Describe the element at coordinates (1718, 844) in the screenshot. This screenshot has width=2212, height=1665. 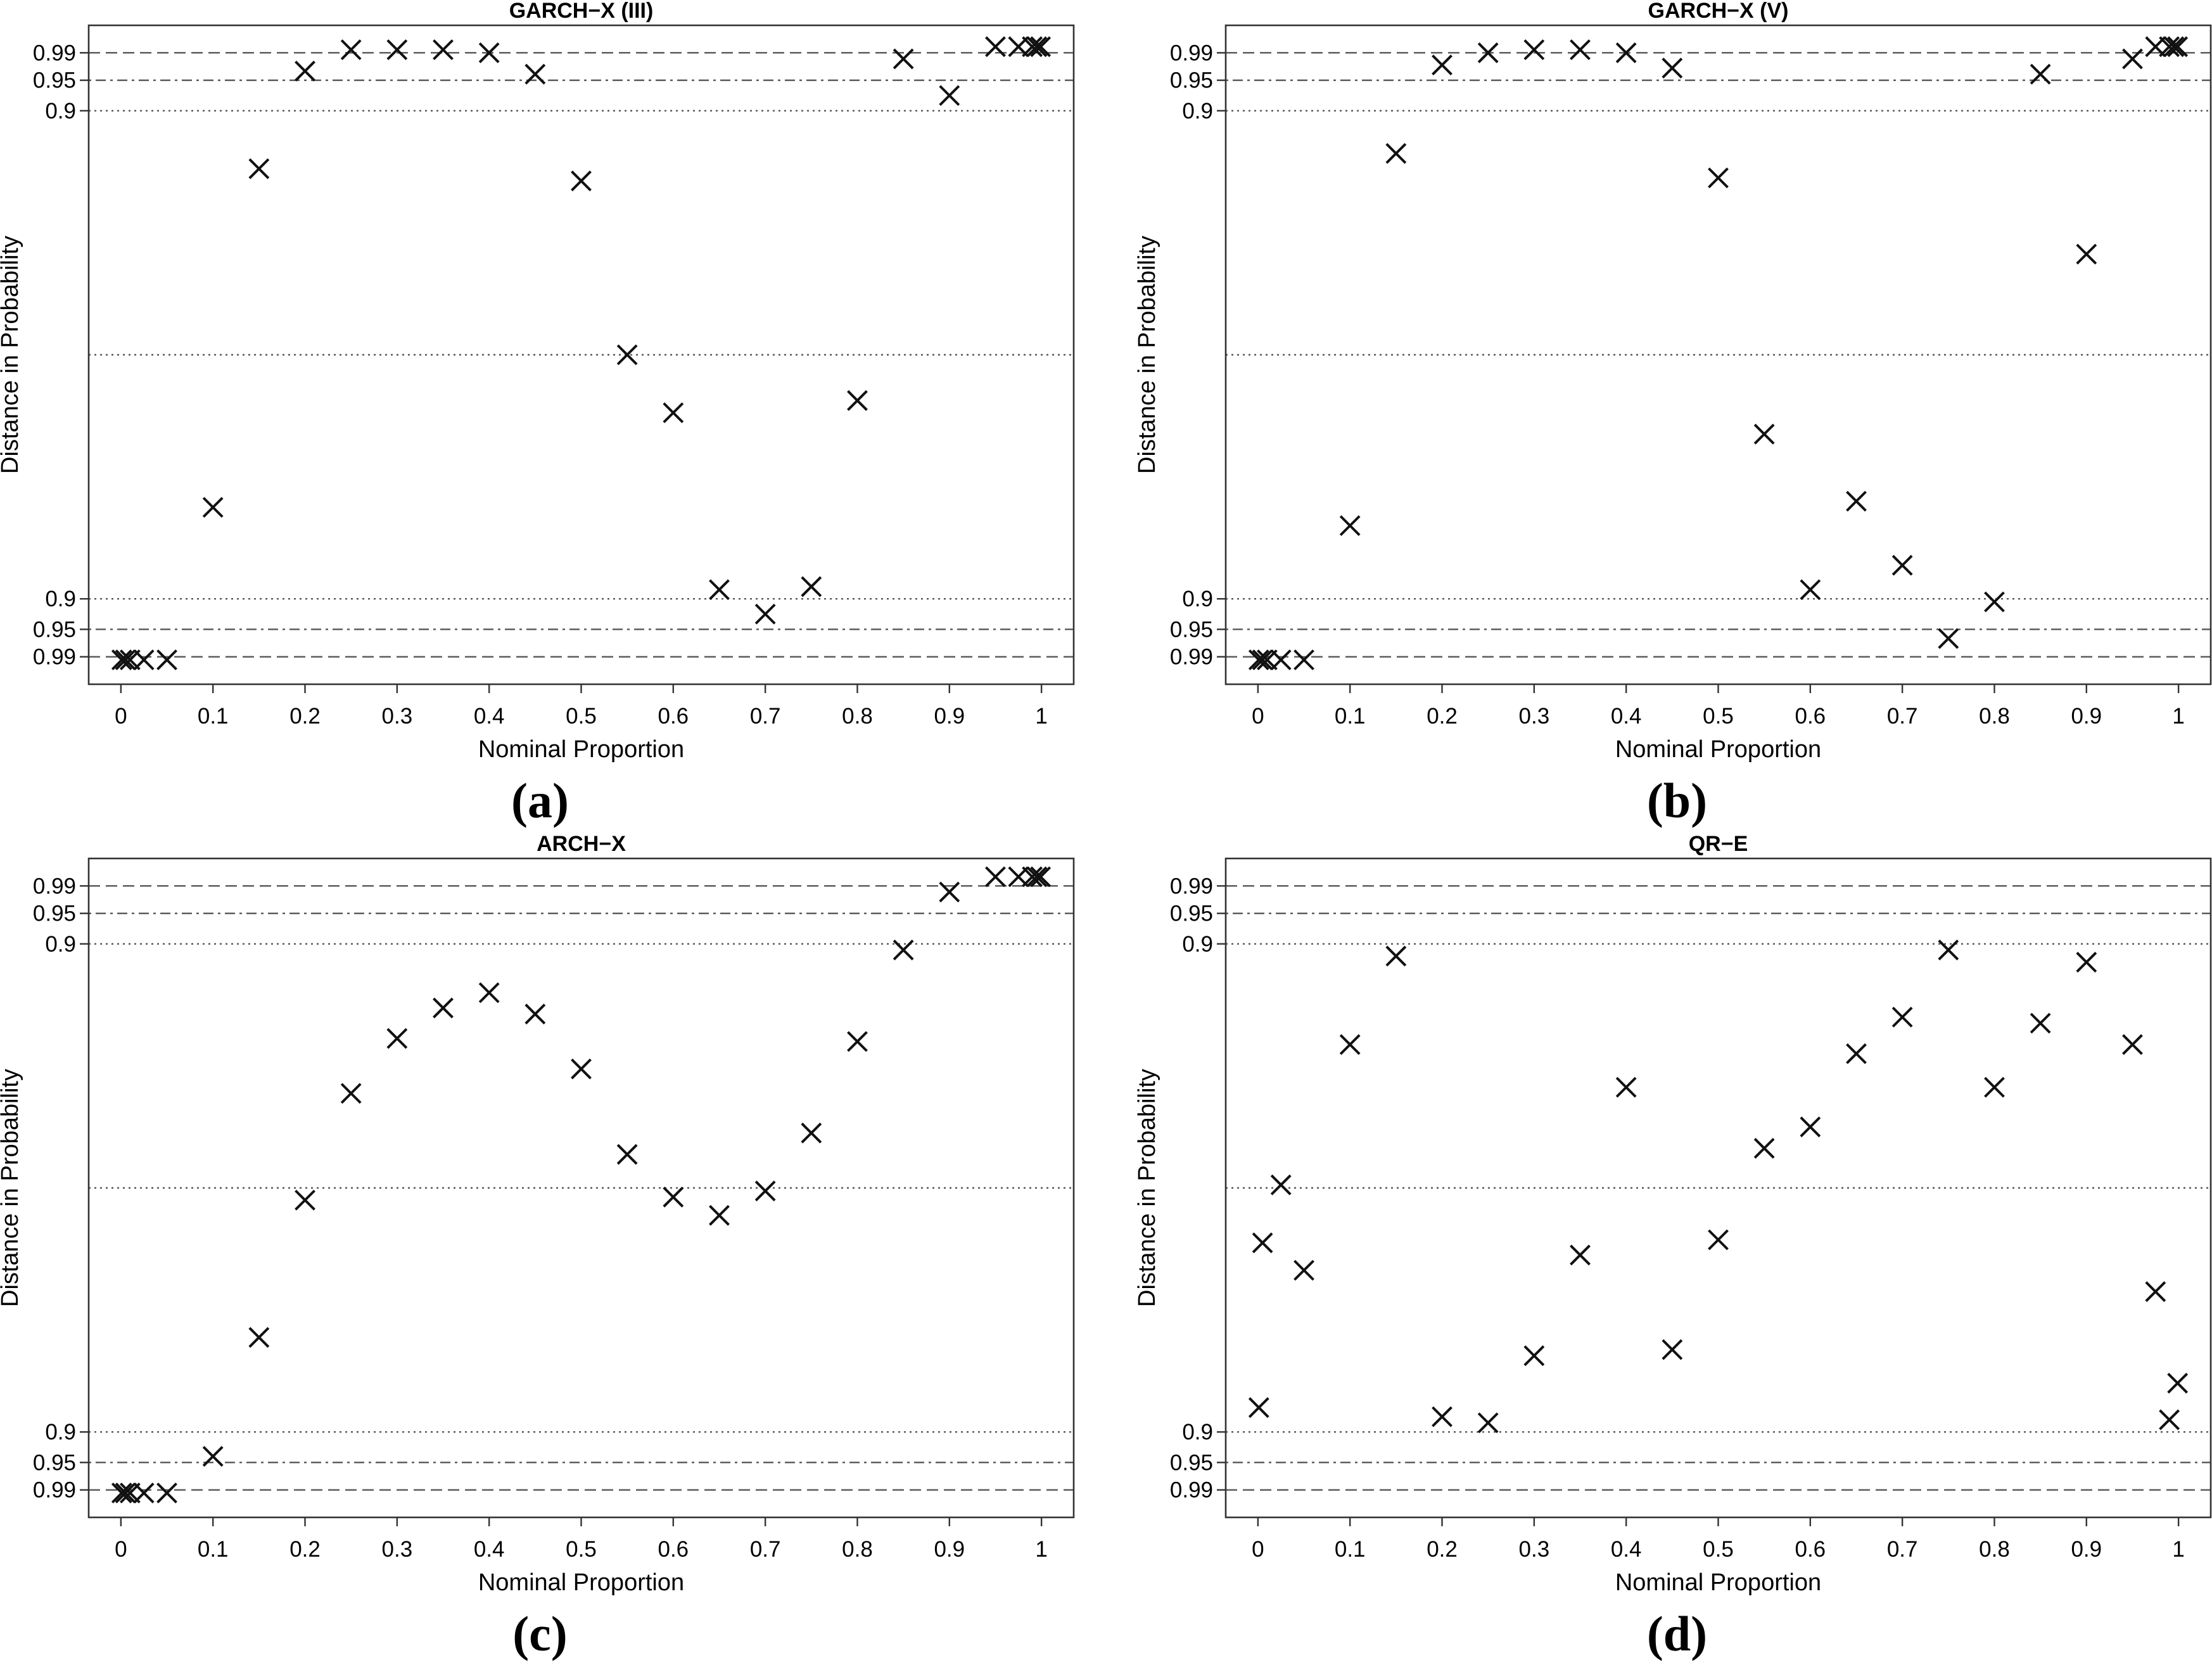
I see `chart-title: QR−E` at that location.